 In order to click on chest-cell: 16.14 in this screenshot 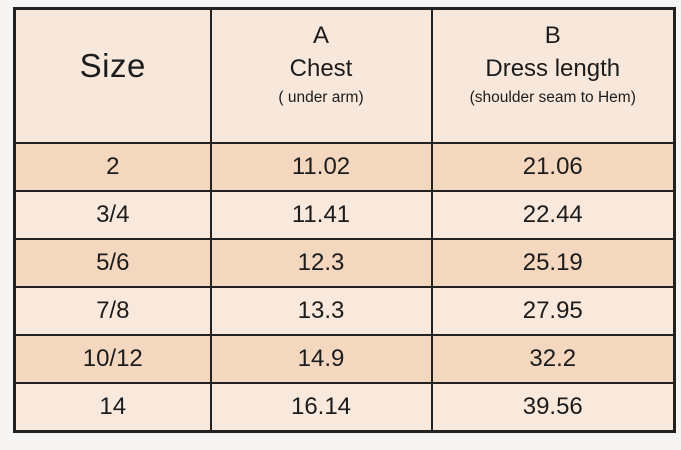, I will do `click(321, 407)`.